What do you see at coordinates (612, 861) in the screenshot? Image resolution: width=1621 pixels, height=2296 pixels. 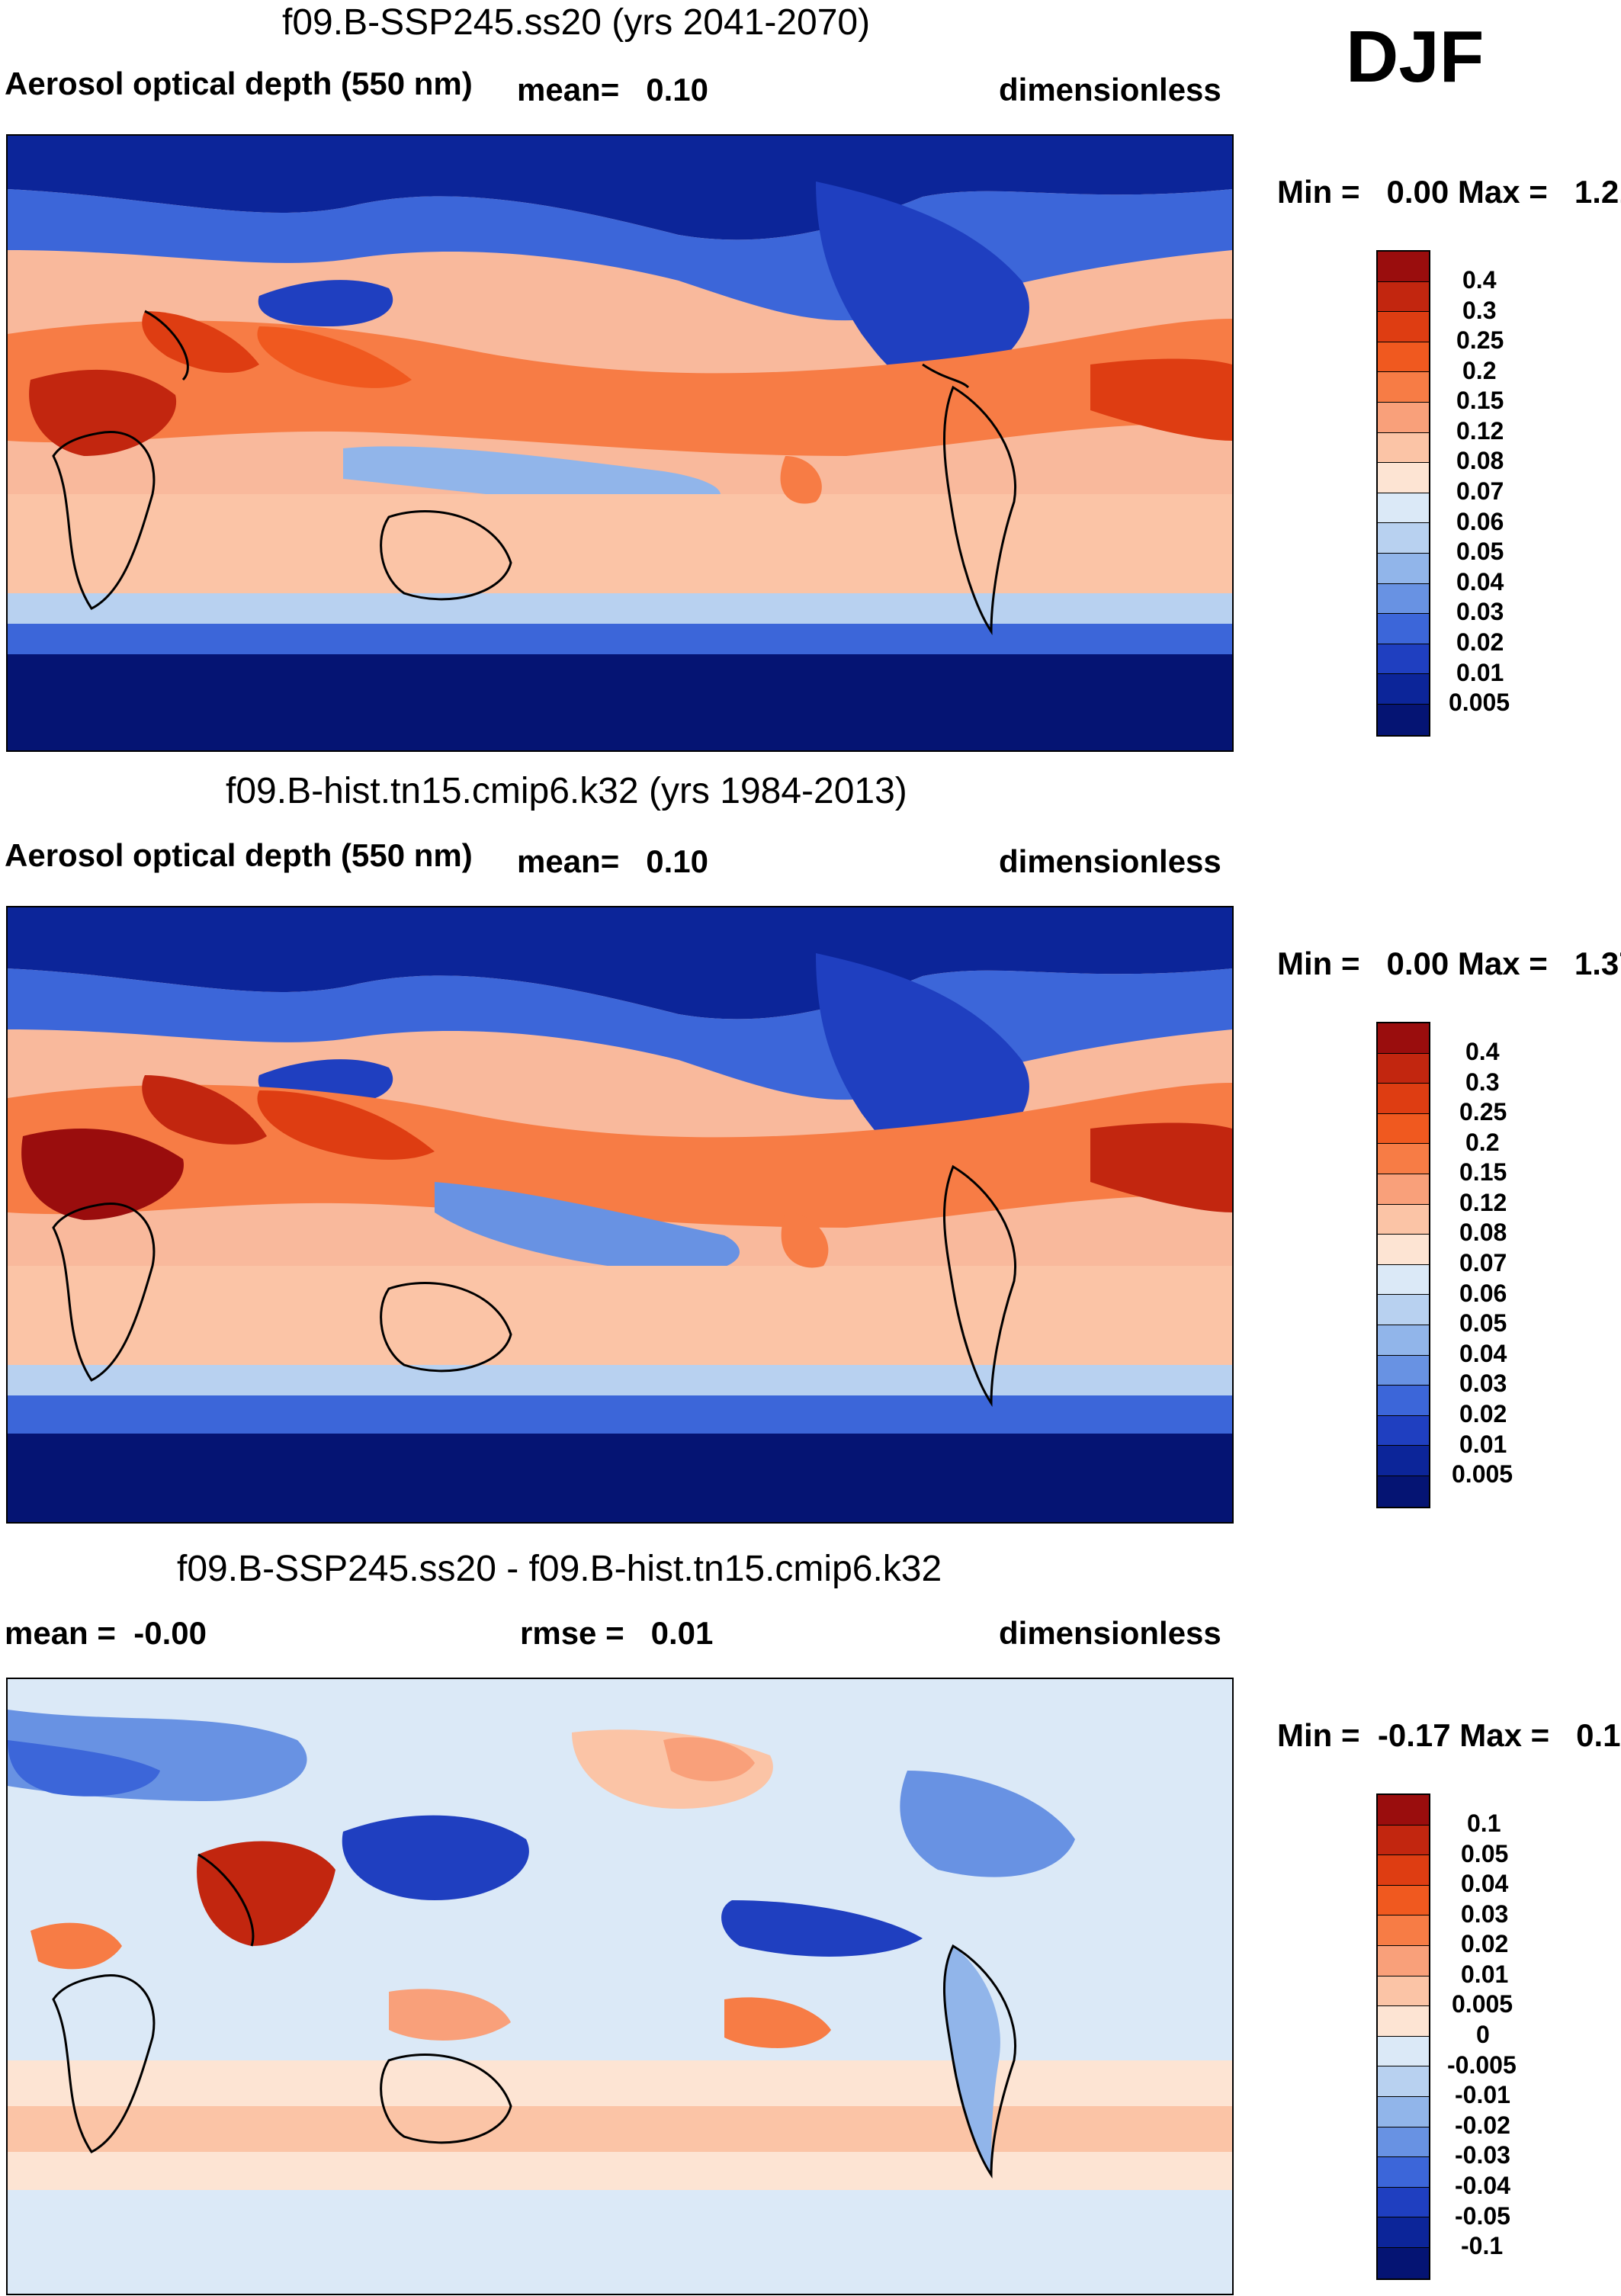 I see `panel2-mean-label: mean= 0.10` at bounding box center [612, 861].